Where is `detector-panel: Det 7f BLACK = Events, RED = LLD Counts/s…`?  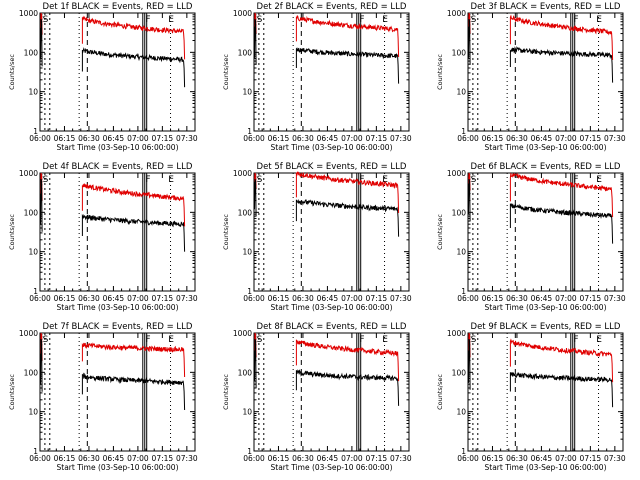 detector-panel: Det 7f BLACK = Events, RED = LLD Counts/s… is located at coordinates (103, 397).